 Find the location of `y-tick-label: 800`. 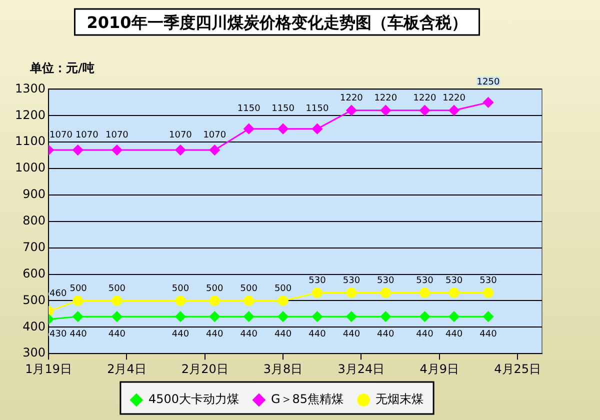

y-tick-label: 800 is located at coordinates (34, 221).